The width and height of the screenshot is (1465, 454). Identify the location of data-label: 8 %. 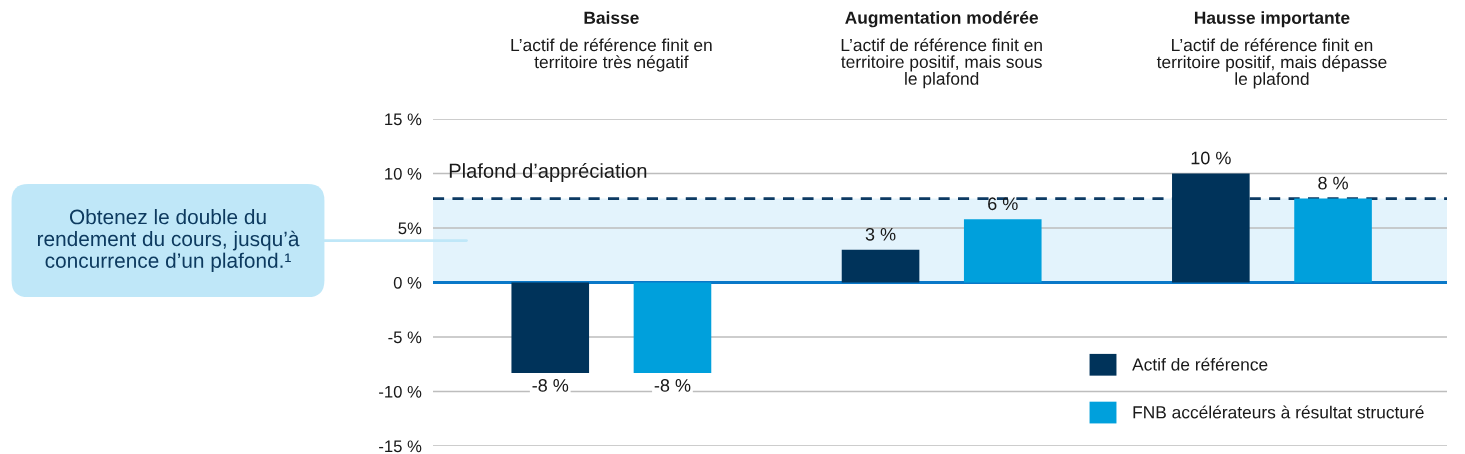
(1333, 183).